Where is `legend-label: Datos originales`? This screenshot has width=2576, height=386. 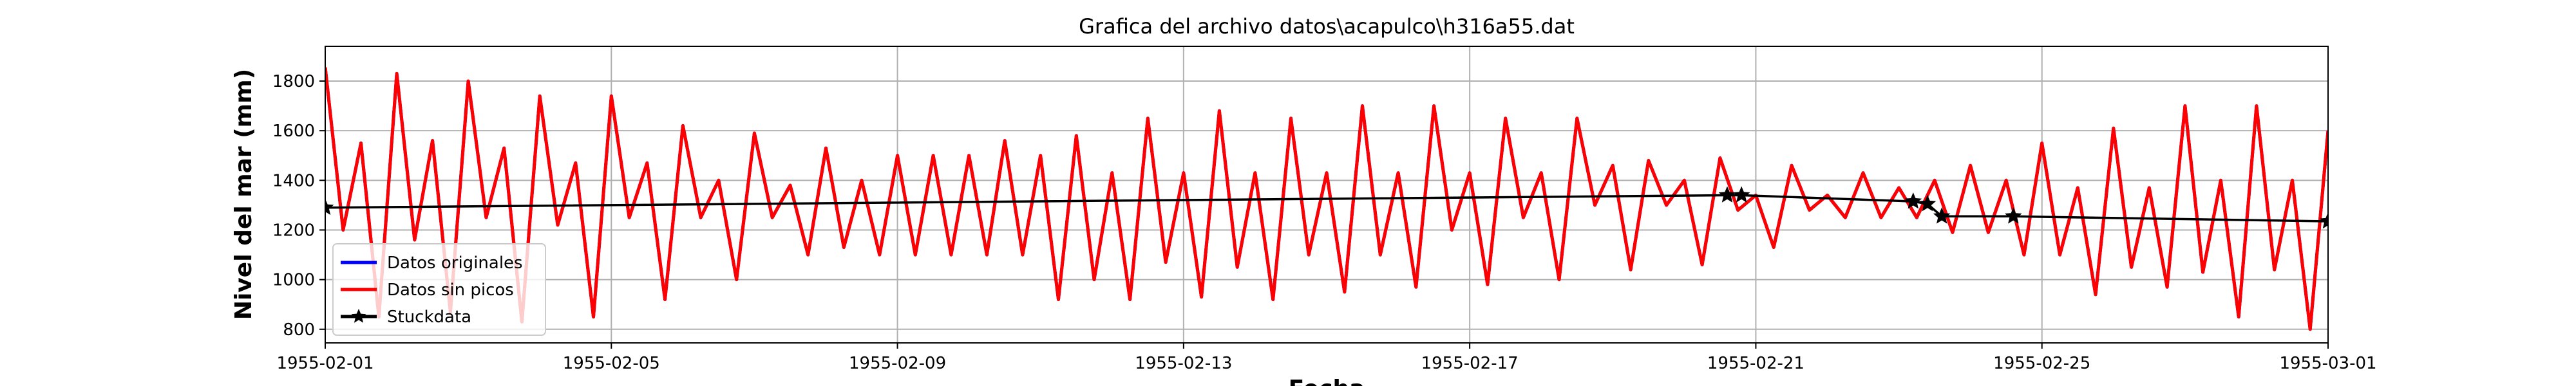
legend-label: Datos originales is located at coordinates (455, 263).